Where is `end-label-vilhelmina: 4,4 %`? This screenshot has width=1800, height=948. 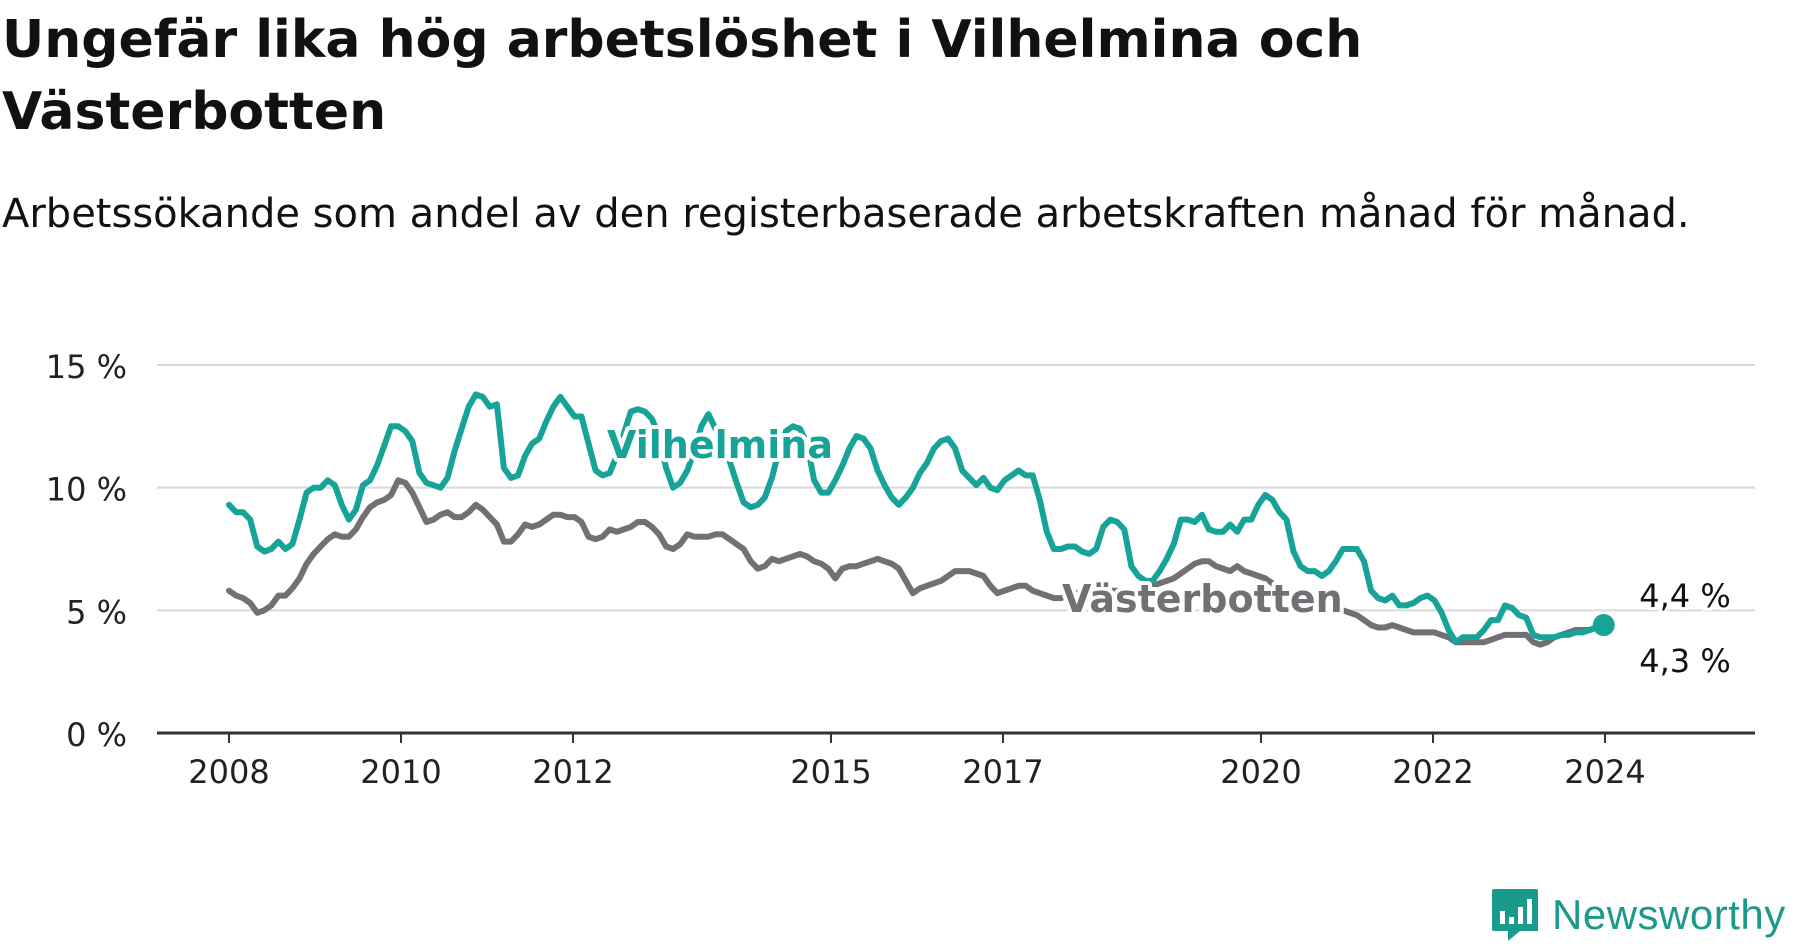
end-label-vilhelmina: 4,4 % is located at coordinates (1684, 596).